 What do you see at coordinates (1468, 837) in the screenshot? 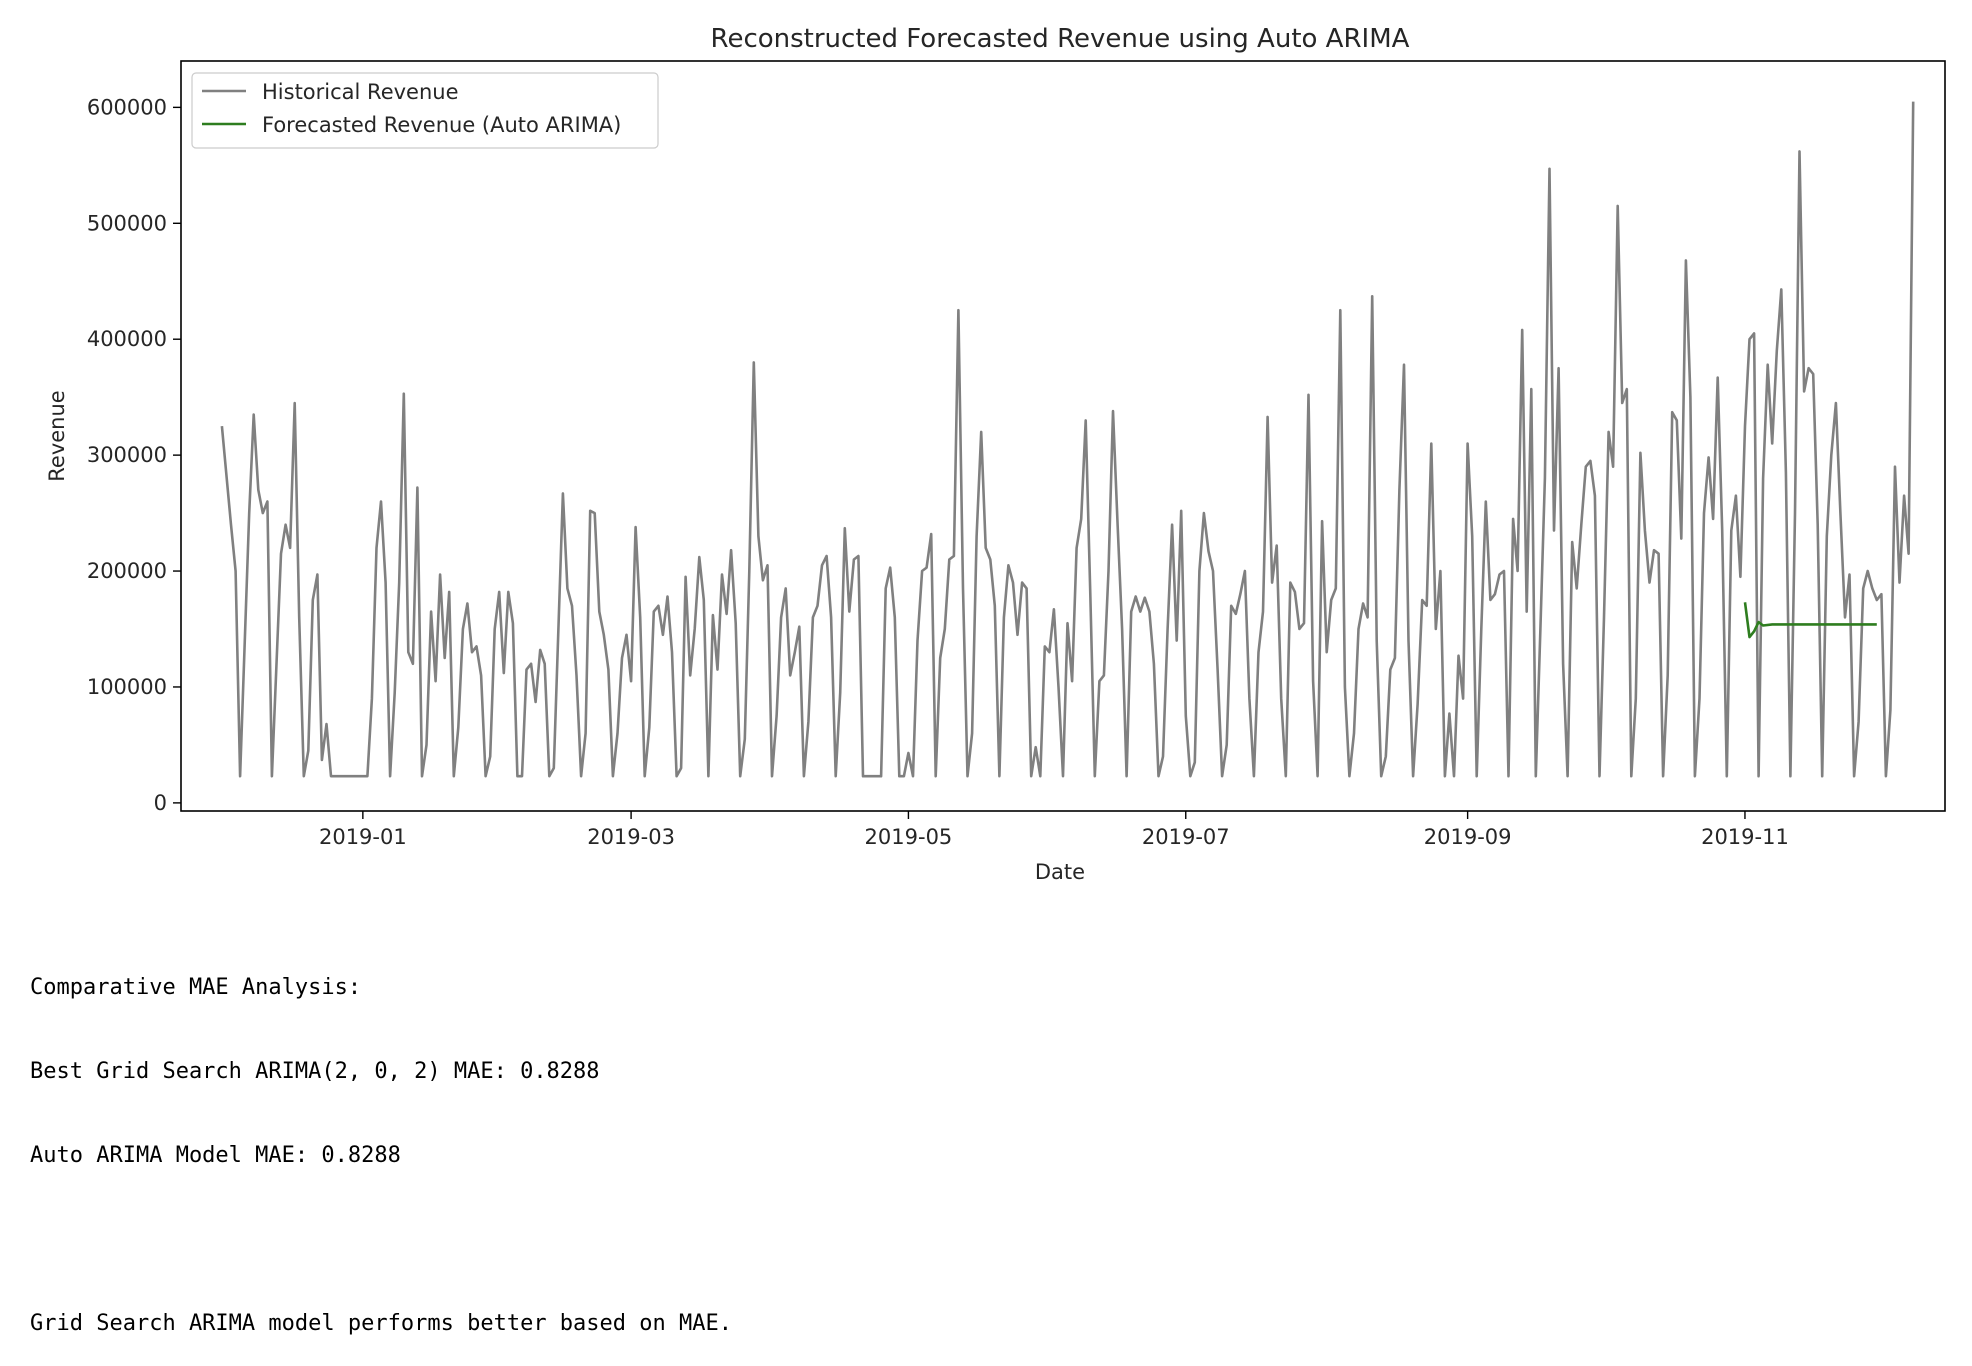
I see `x-tick-label: 2019-09` at bounding box center [1468, 837].